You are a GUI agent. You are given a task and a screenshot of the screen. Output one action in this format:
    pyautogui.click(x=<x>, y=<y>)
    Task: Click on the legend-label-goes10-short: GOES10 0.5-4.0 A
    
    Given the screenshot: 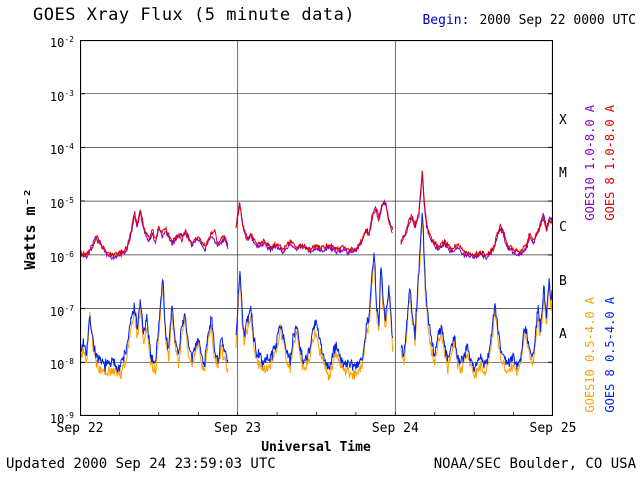 What is the action you would take?
    pyautogui.click(x=589, y=355)
    